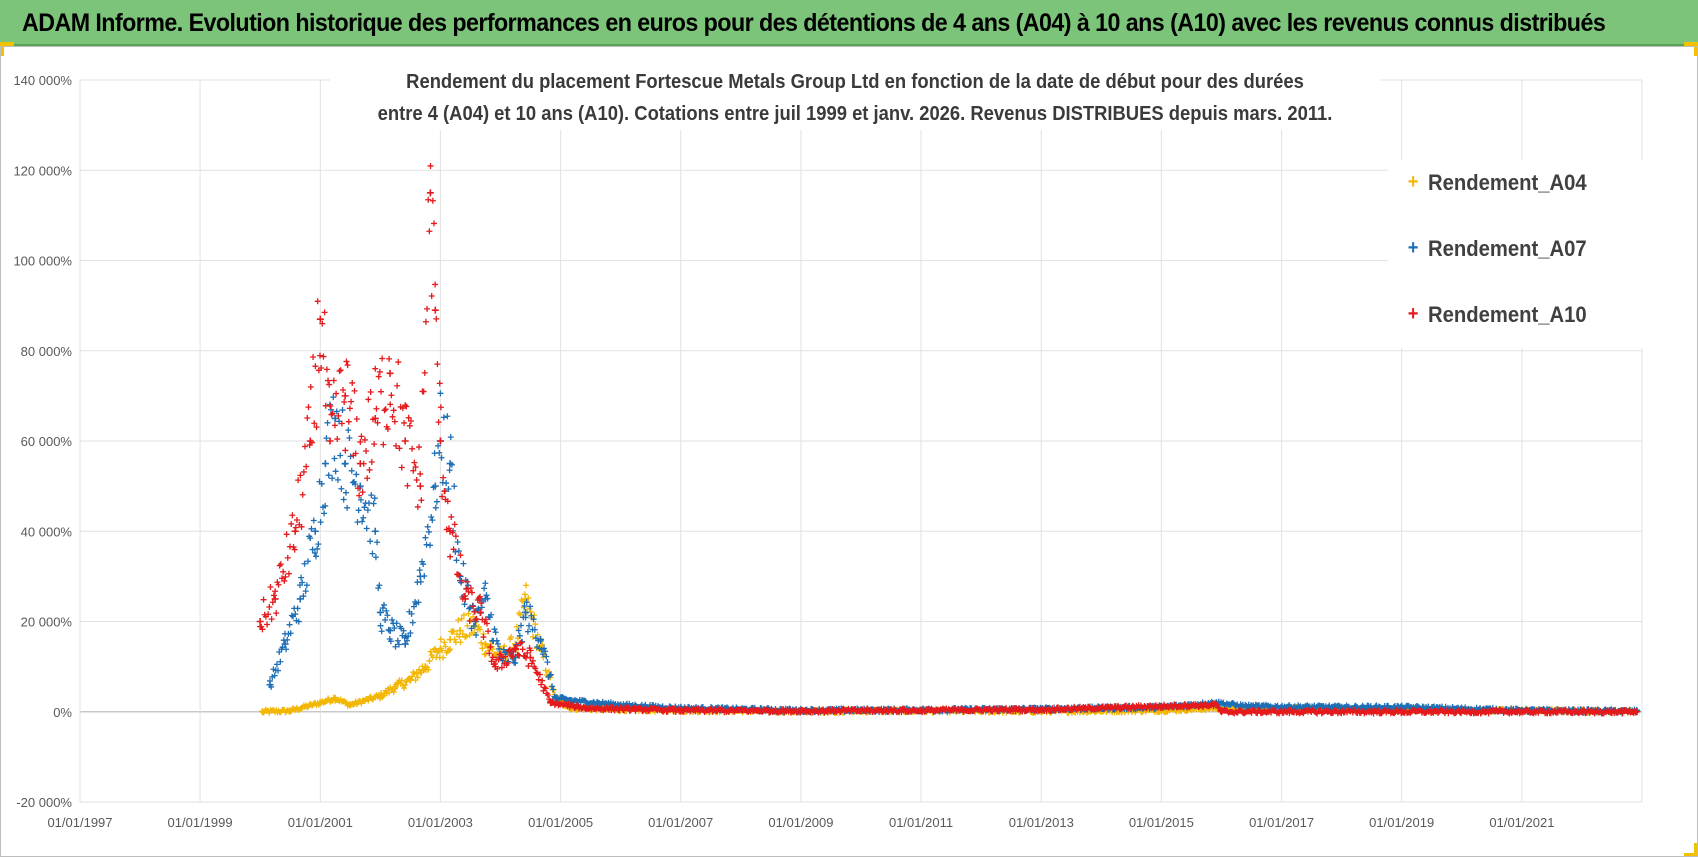 This screenshot has height=857, width=1698. I want to click on legend-item-a10: + Rendement_A10, so click(1497, 315).